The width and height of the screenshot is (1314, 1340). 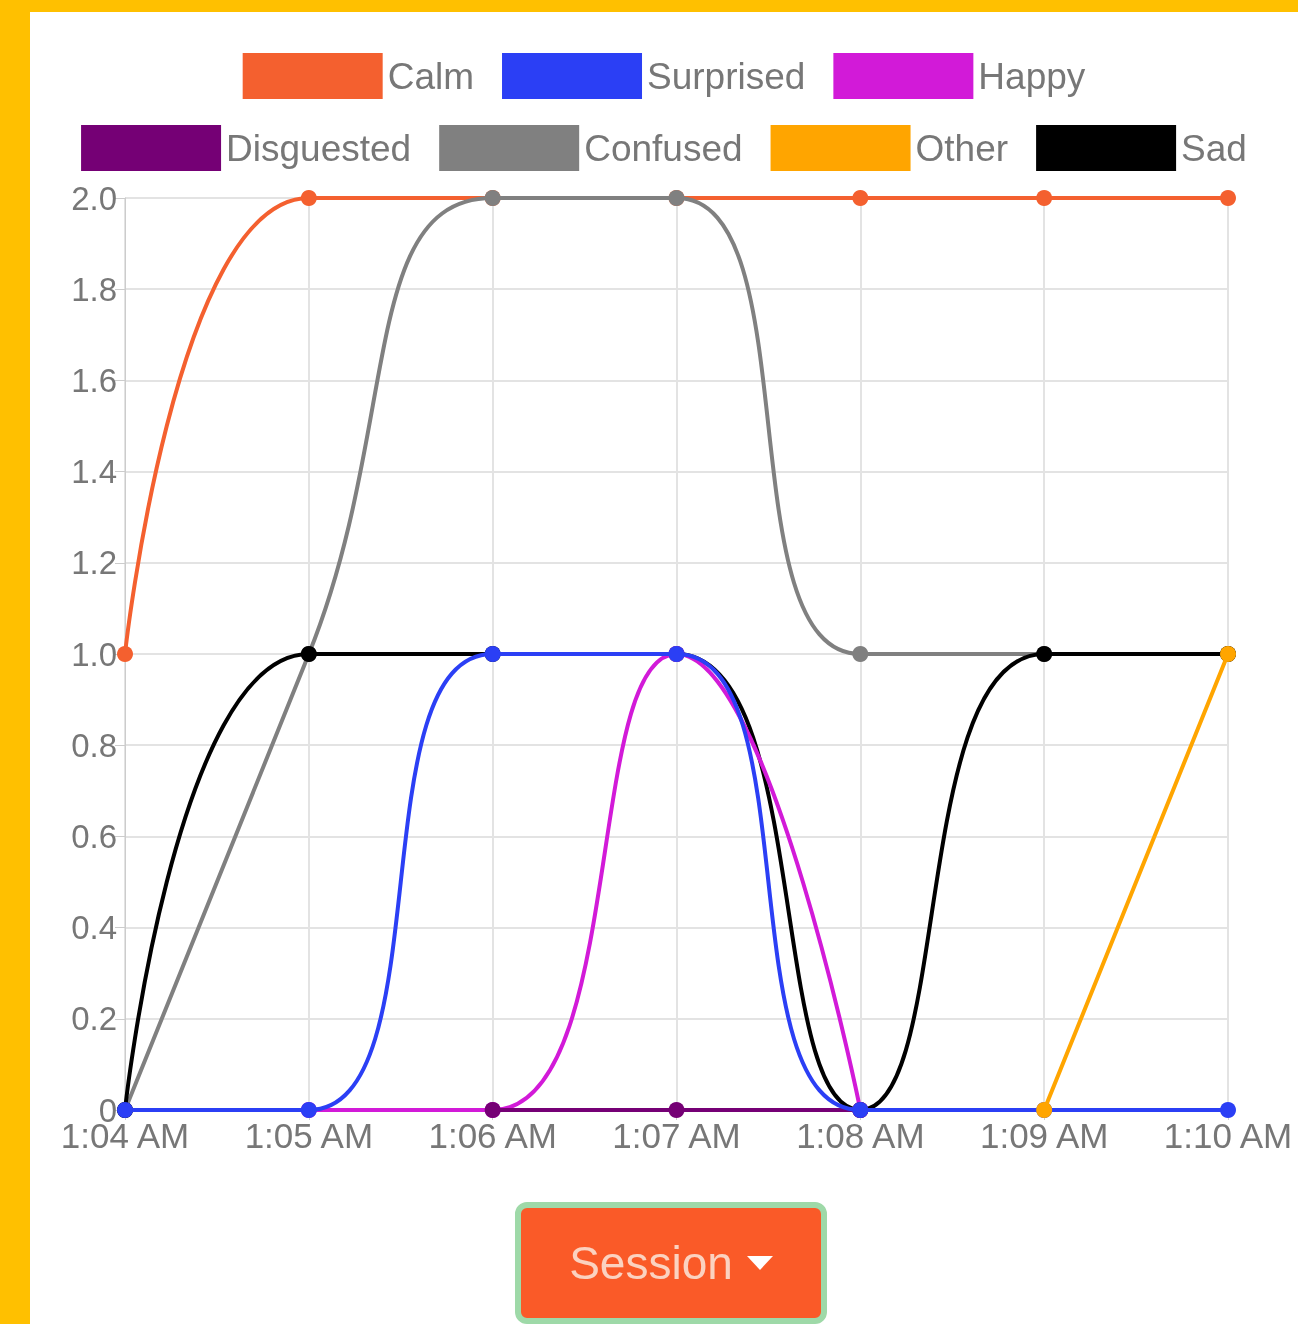 I want to click on y-tick-label: 1.2, so click(x=94, y=563).